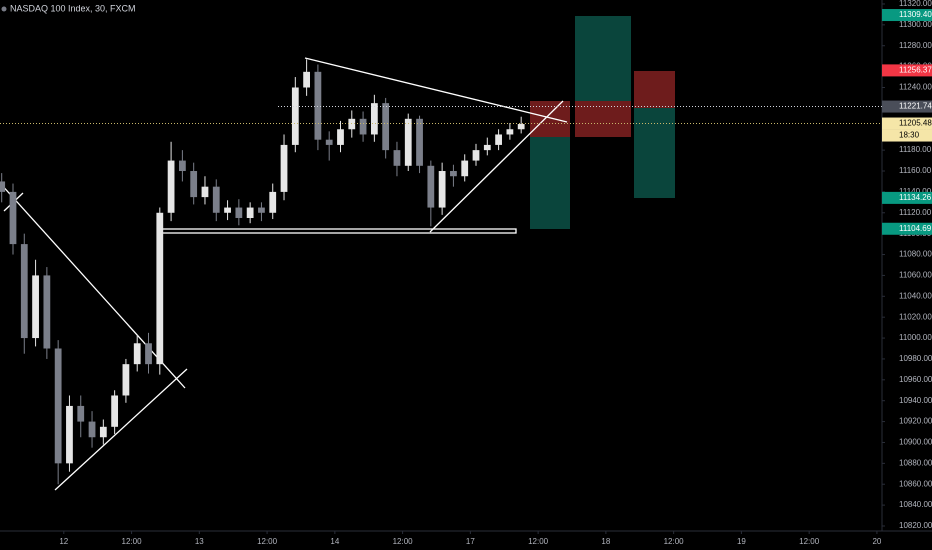 This screenshot has height=550, width=932. What do you see at coordinates (334, 541) in the screenshot?
I see `x-tick-label: 14` at bounding box center [334, 541].